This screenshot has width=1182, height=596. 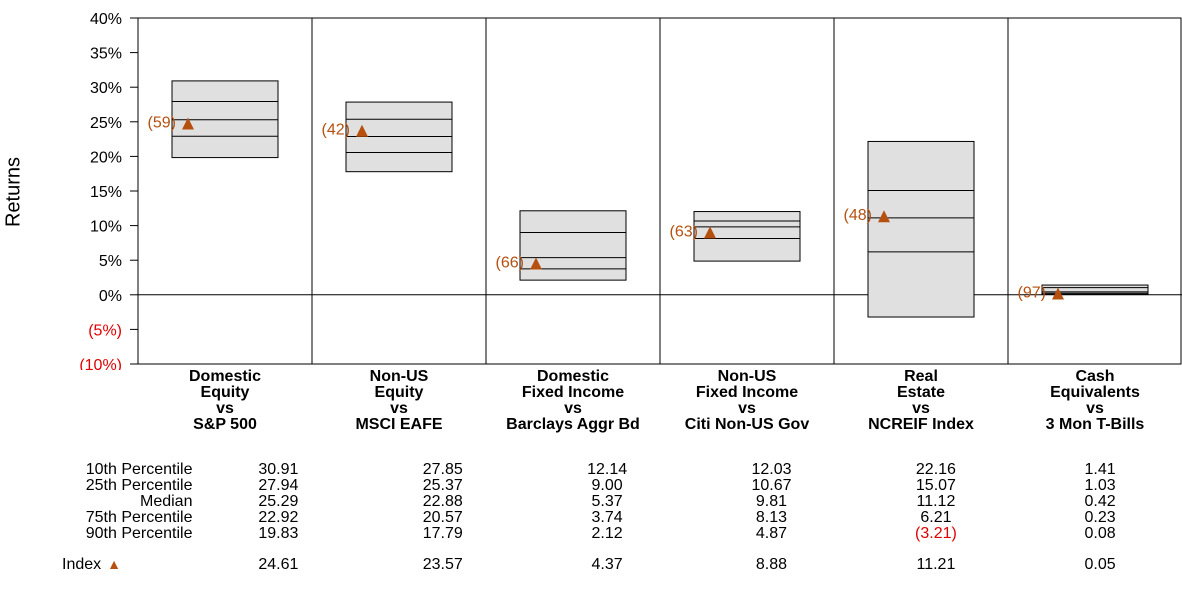 What do you see at coordinates (1100, 469) in the screenshot?
I see `table-cell: 1.41` at bounding box center [1100, 469].